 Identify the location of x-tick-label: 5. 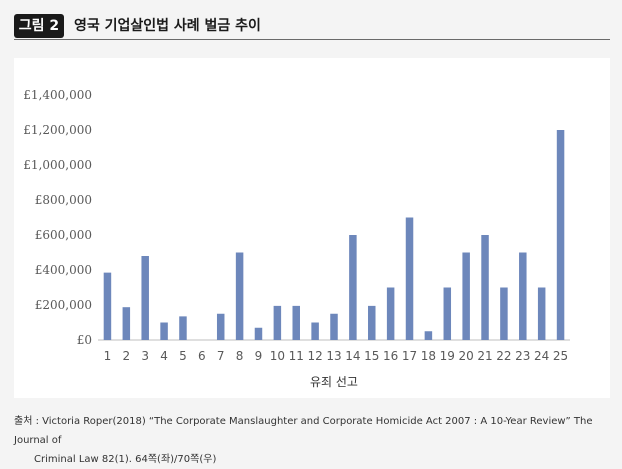
(183, 356).